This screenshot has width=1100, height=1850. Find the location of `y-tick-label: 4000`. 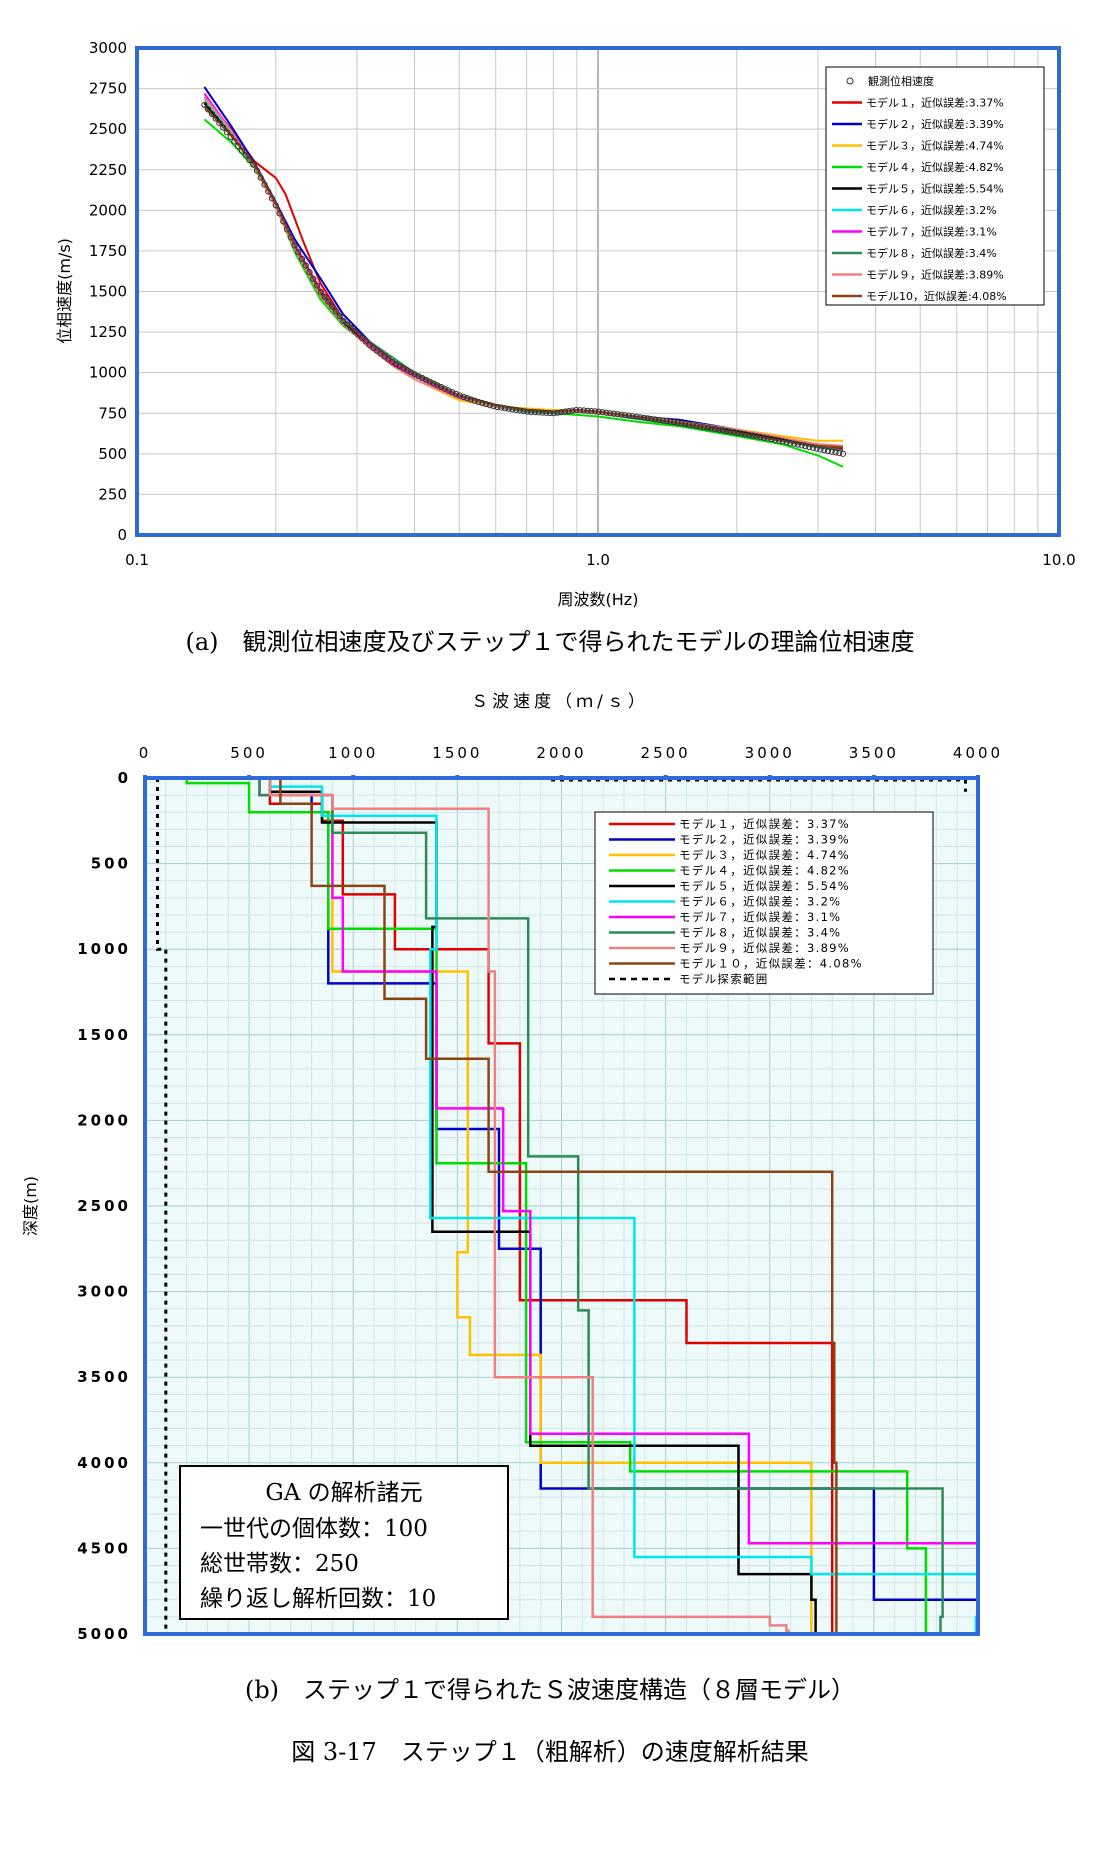

y-tick-label: 4000 is located at coordinates (104, 1463).